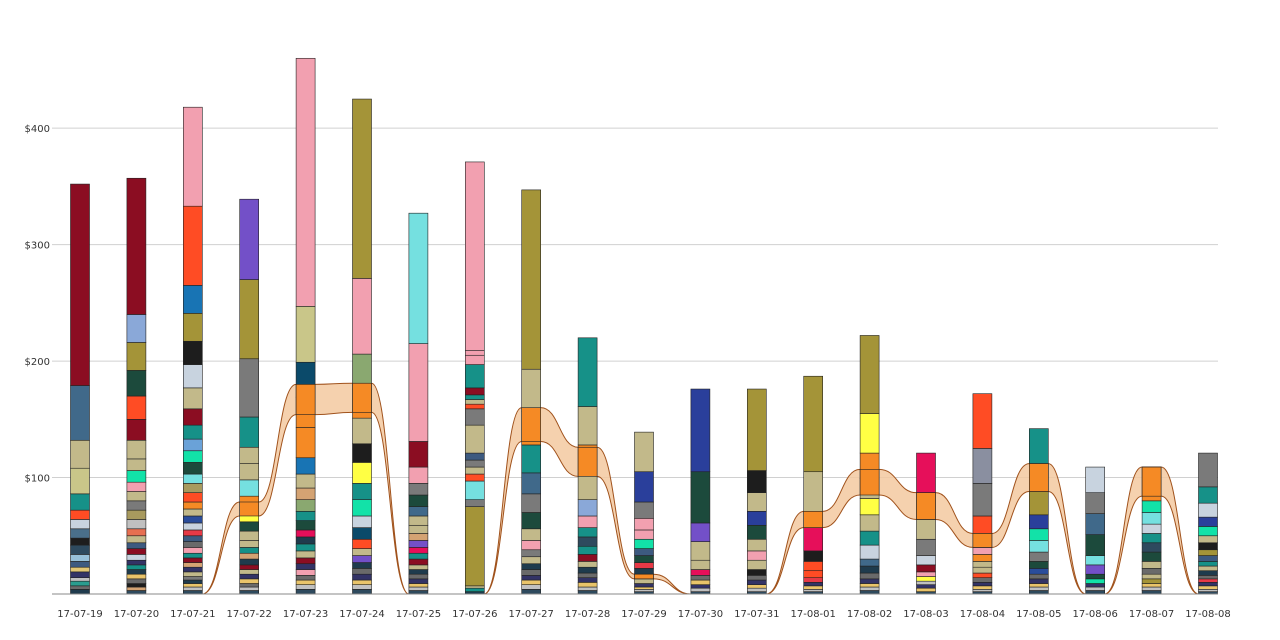 This screenshot has height=640, width=1280. I want to click on x-tick-label: 17-07-27, so click(531, 614).